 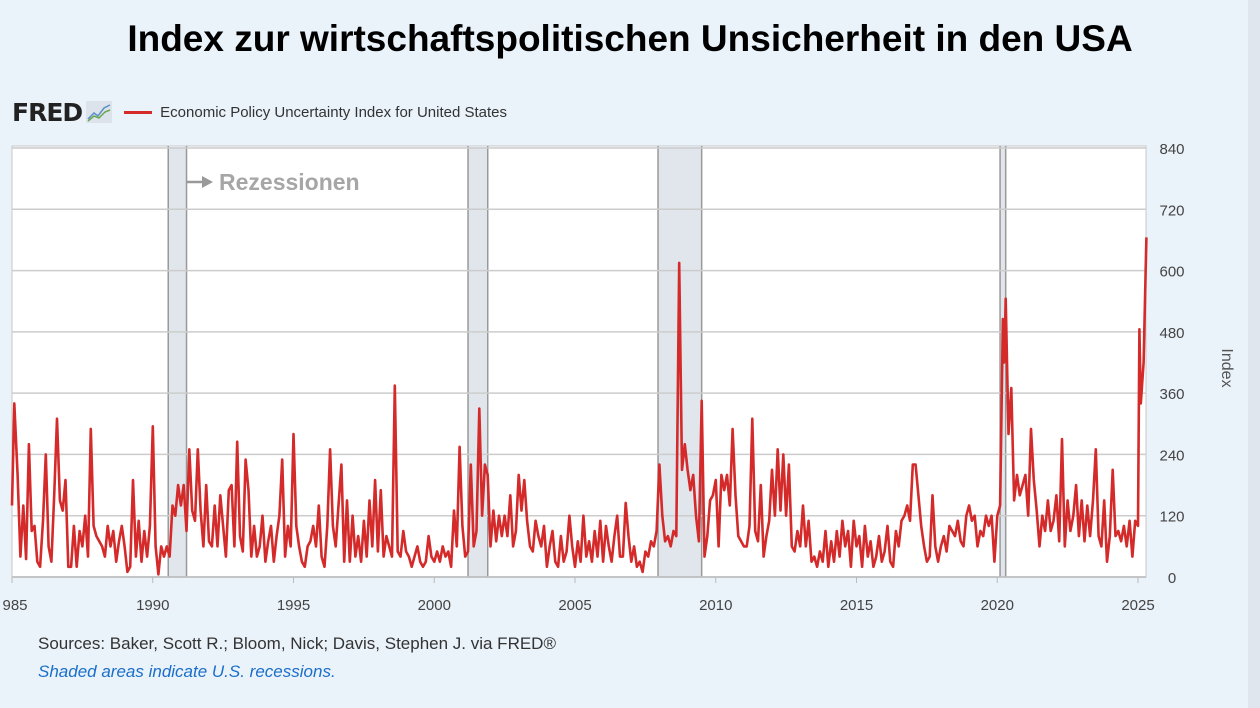 I want to click on y-tick-label: 360, so click(x=1171, y=394).